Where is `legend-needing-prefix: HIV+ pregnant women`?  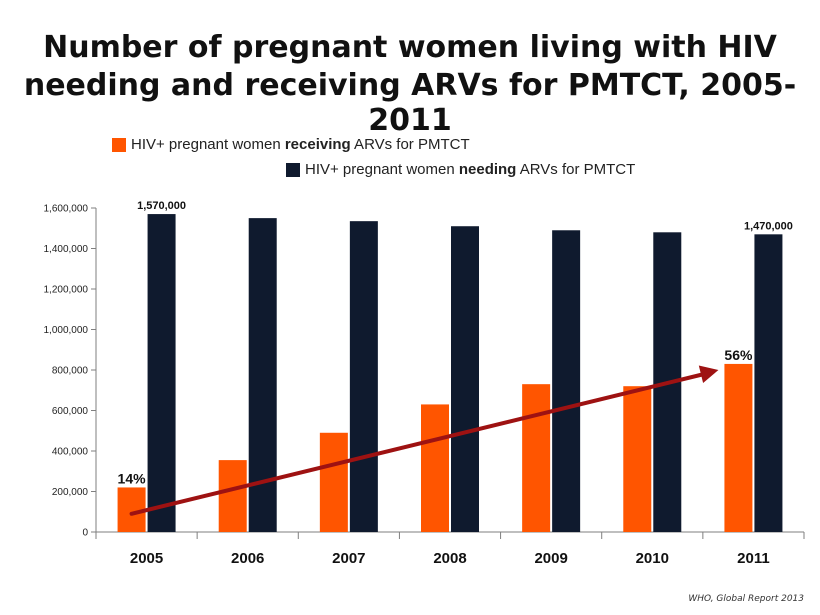 legend-needing-prefix: HIV+ pregnant women is located at coordinates (380, 169).